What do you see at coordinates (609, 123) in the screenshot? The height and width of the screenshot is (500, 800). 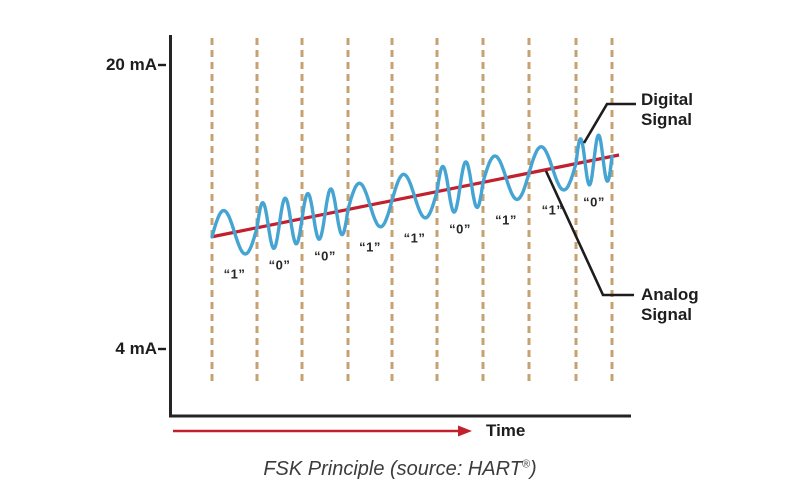 I see `digital-signal-callout-line` at bounding box center [609, 123].